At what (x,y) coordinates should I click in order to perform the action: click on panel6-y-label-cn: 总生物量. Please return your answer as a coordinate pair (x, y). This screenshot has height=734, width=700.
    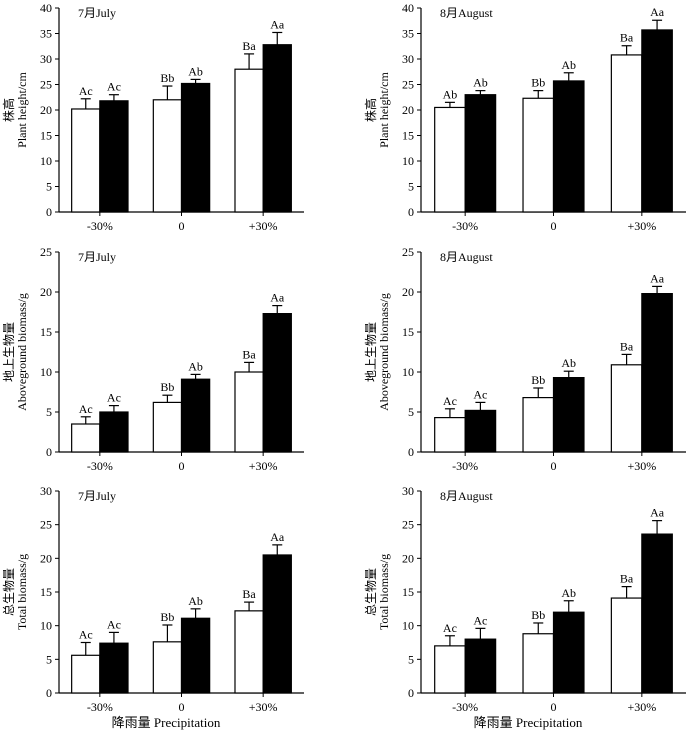
    Looking at the image, I should click on (371, 592).